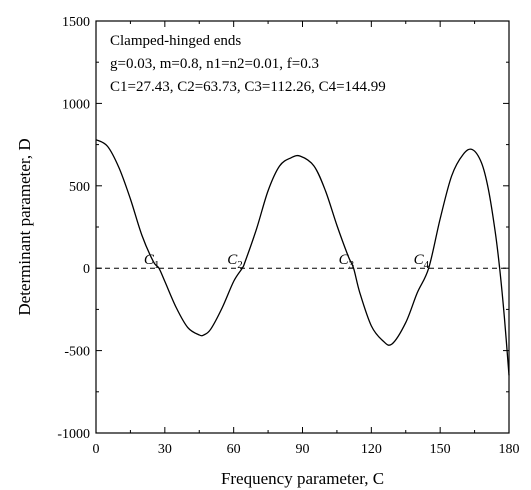 This screenshot has width=531, height=490. I want to click on x-tick-label: 60, so click(234, 449).